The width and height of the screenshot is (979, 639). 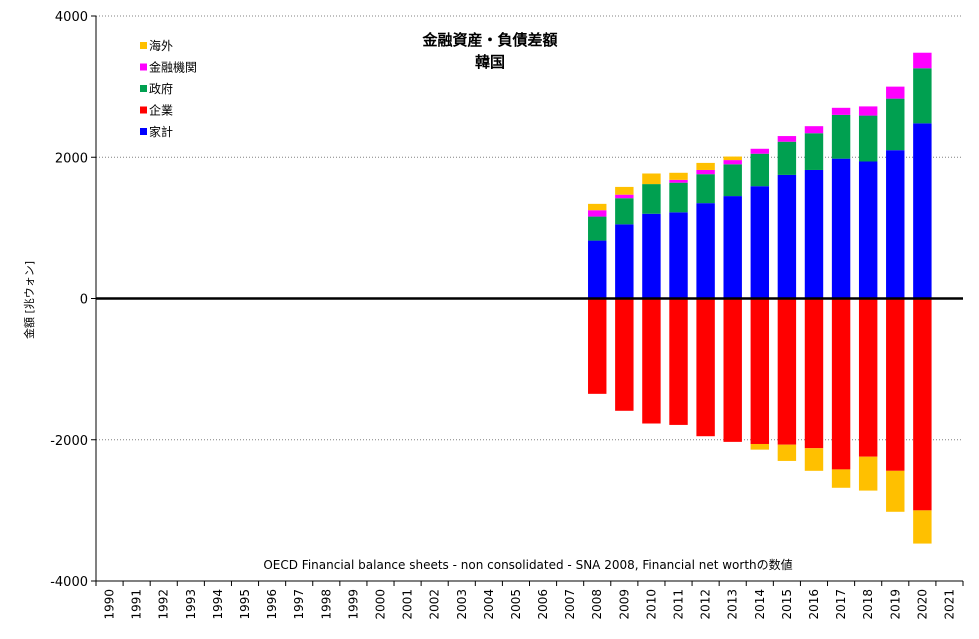 What do you see at coordinates (760, 604) in the screenshot?
I see `x-tick-label-2014: 2014` at bounding box center [760, 604].